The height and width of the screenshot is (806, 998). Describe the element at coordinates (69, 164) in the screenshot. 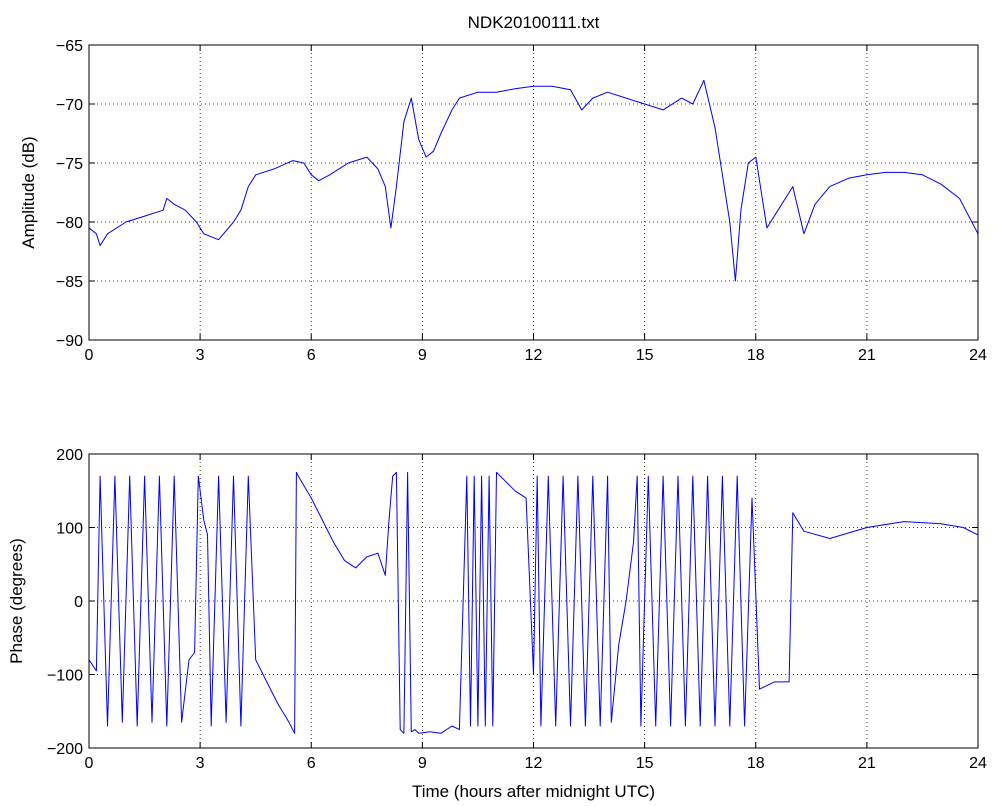

I see `amplitude-y-tick-label: −75` at that location.